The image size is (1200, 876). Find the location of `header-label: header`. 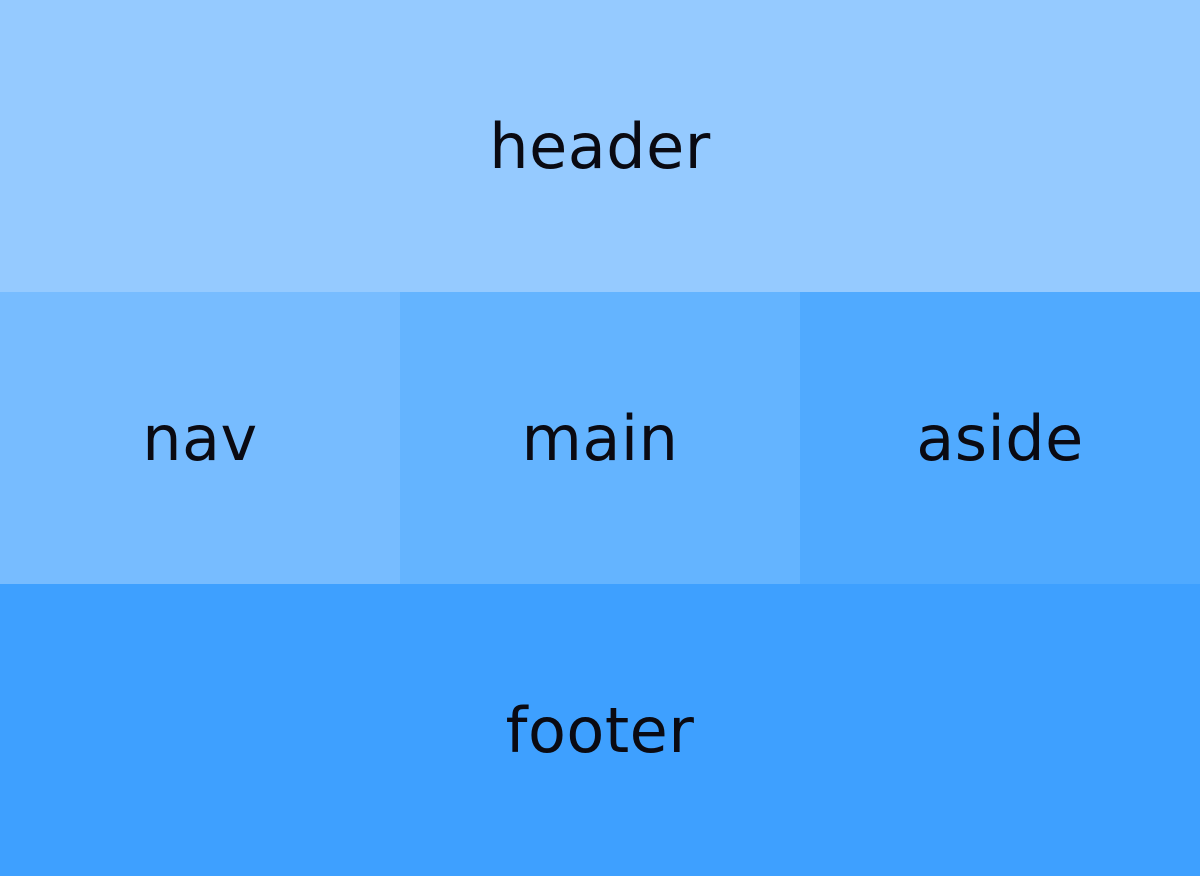

header-label: header is located at coordinates (600, 146).